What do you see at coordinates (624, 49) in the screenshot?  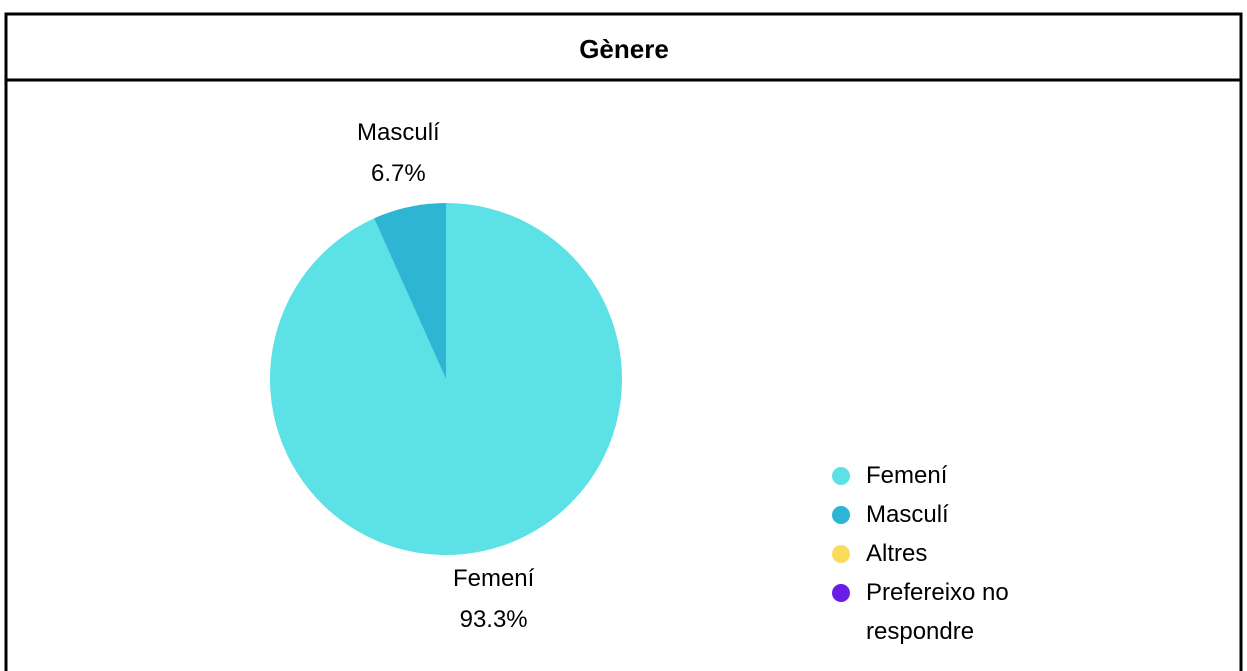 I see `chart-title: Gènere` at bounding box center [624, 49].